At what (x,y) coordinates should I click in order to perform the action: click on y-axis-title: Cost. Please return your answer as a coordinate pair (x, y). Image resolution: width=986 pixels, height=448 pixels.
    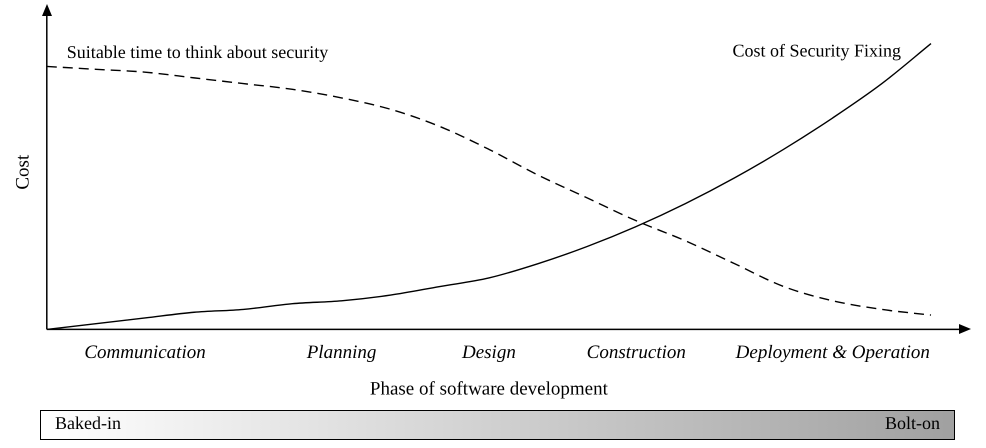
    Looking at the image, I should click on (23, 172).